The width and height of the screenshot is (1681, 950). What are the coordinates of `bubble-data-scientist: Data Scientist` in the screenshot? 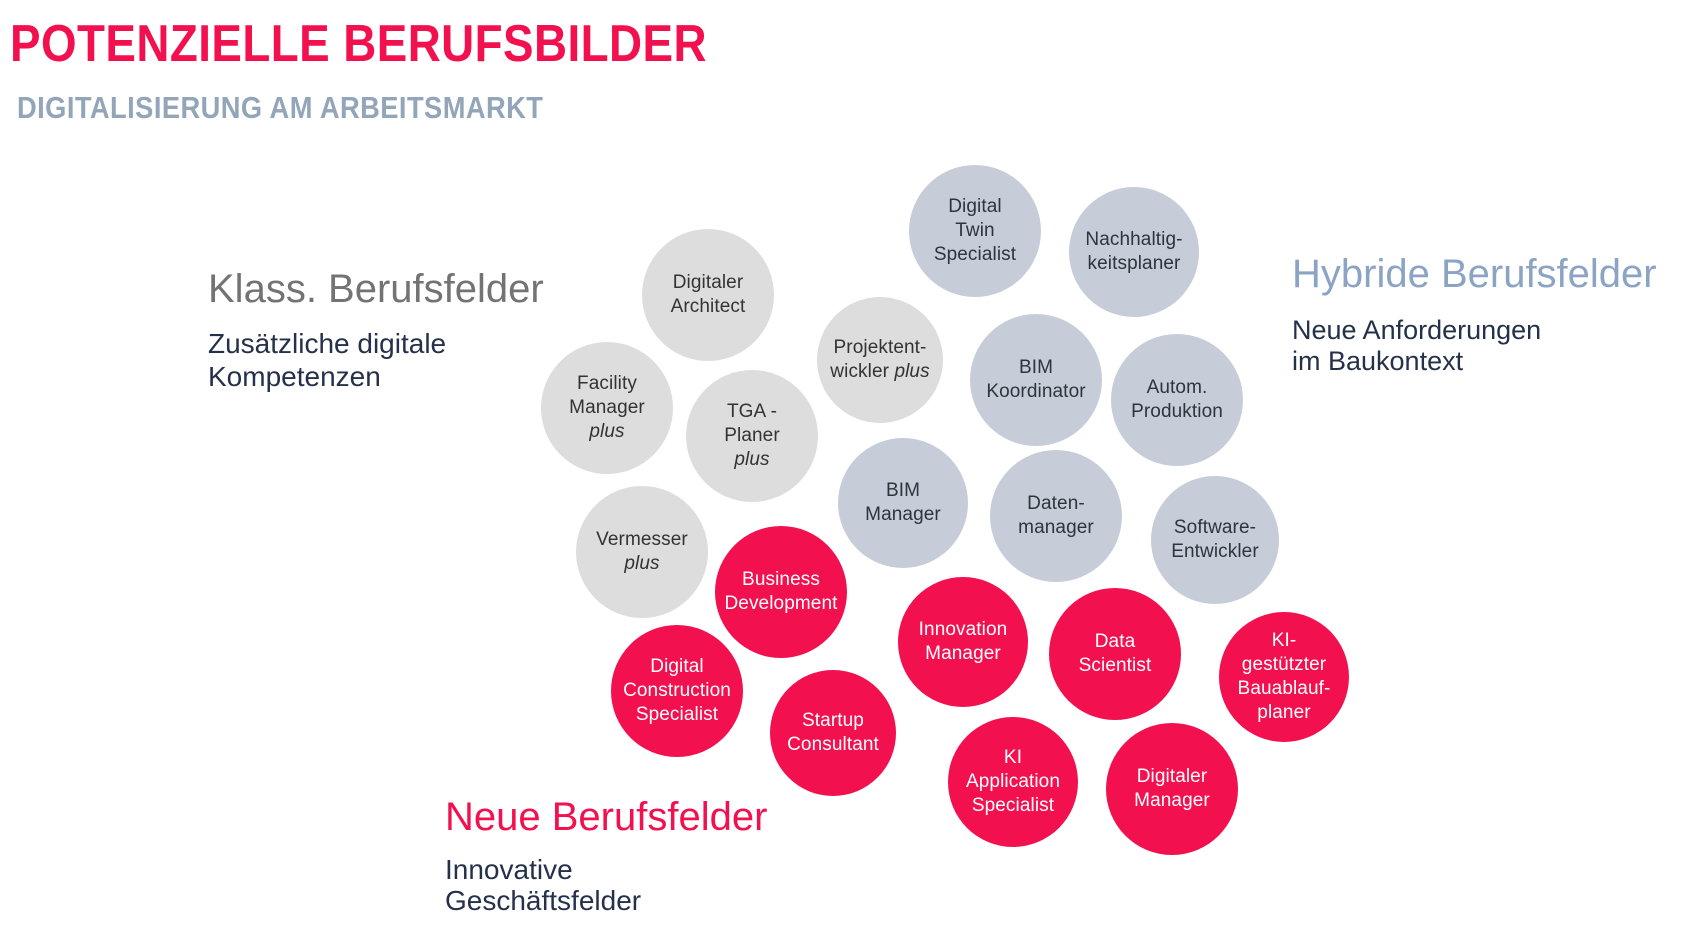 It's located at (1115, 654).